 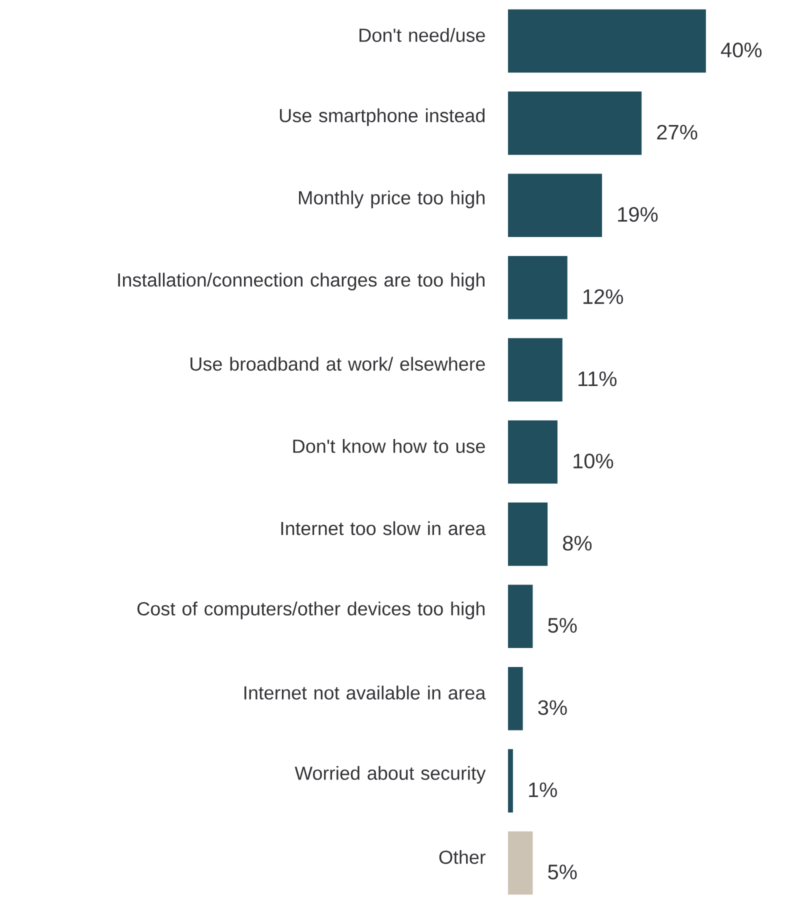 I want to click on y-tick-label: Internet not available in area, so click(x=365, y=693).